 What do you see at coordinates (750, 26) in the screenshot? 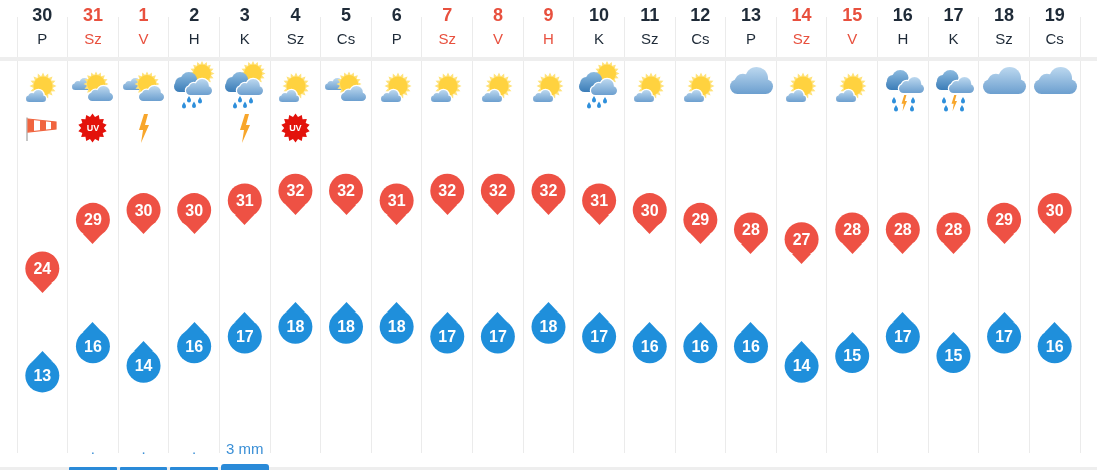
I see `x-tick-label: 13 P` at bounding box center [750, 26].